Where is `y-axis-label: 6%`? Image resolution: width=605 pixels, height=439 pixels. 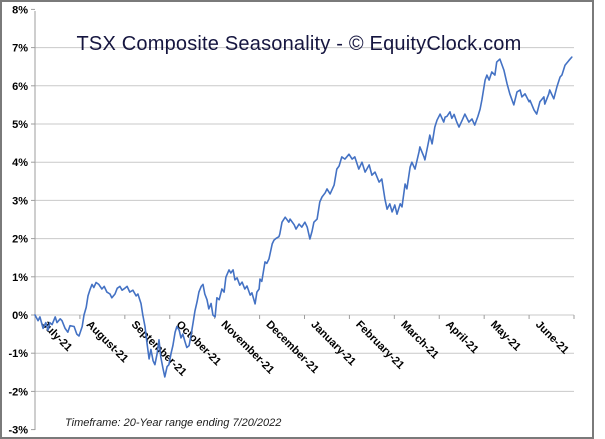 y-axis-label: 6% is located at coordinates (20, 87).